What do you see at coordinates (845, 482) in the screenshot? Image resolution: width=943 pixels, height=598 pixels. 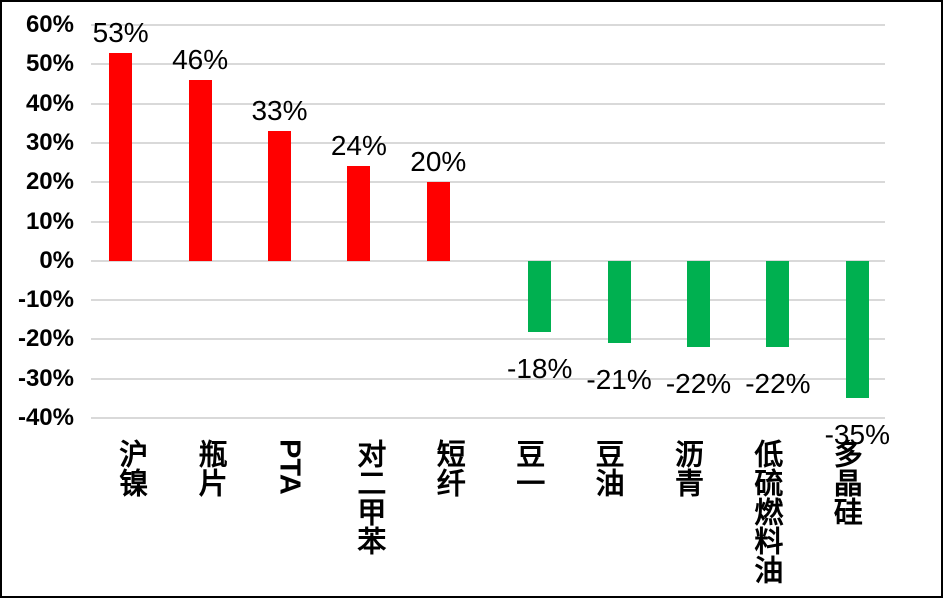 I see `category-label: 多晶硅` at bounding box center [845, 482].